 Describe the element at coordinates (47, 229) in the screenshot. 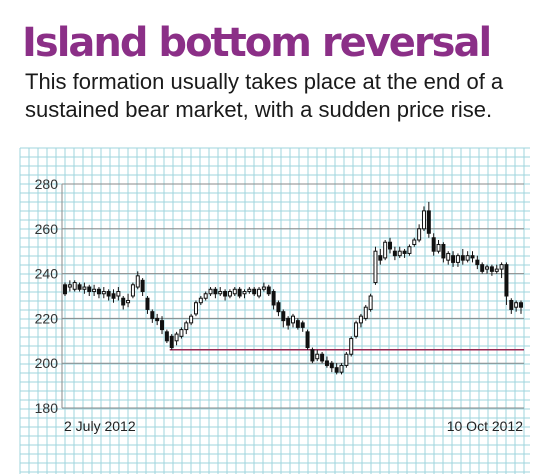

I see `y-tick-label: 260` at that location.